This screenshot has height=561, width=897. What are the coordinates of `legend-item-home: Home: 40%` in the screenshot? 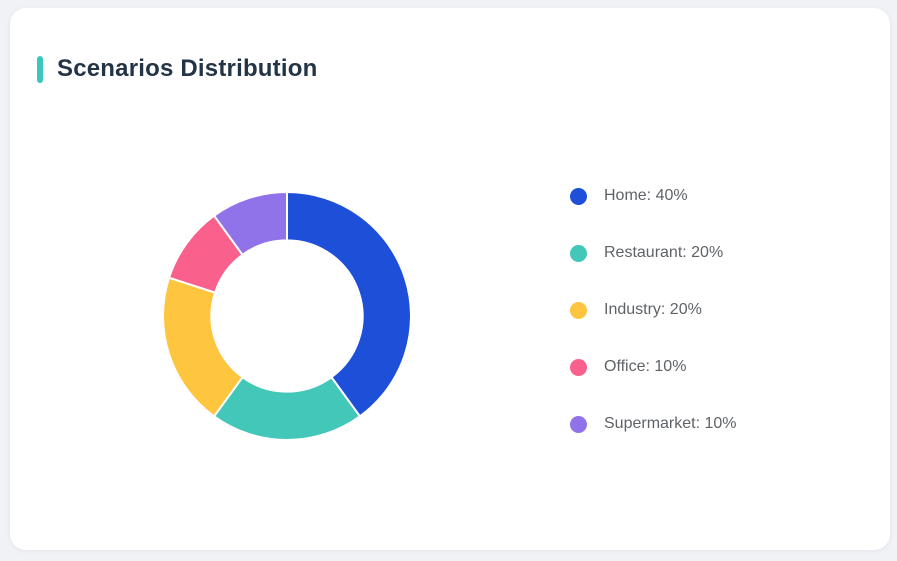 It's located at (653, 196).